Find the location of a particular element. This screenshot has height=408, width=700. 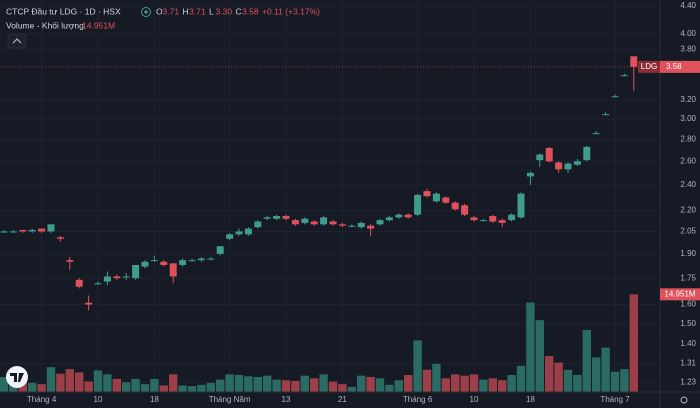

ohlc-legend: O 3.71 H 3.71 L 3.30 C 3.58 +0.11 (+3.17%) is located at coordinates (238, 11).